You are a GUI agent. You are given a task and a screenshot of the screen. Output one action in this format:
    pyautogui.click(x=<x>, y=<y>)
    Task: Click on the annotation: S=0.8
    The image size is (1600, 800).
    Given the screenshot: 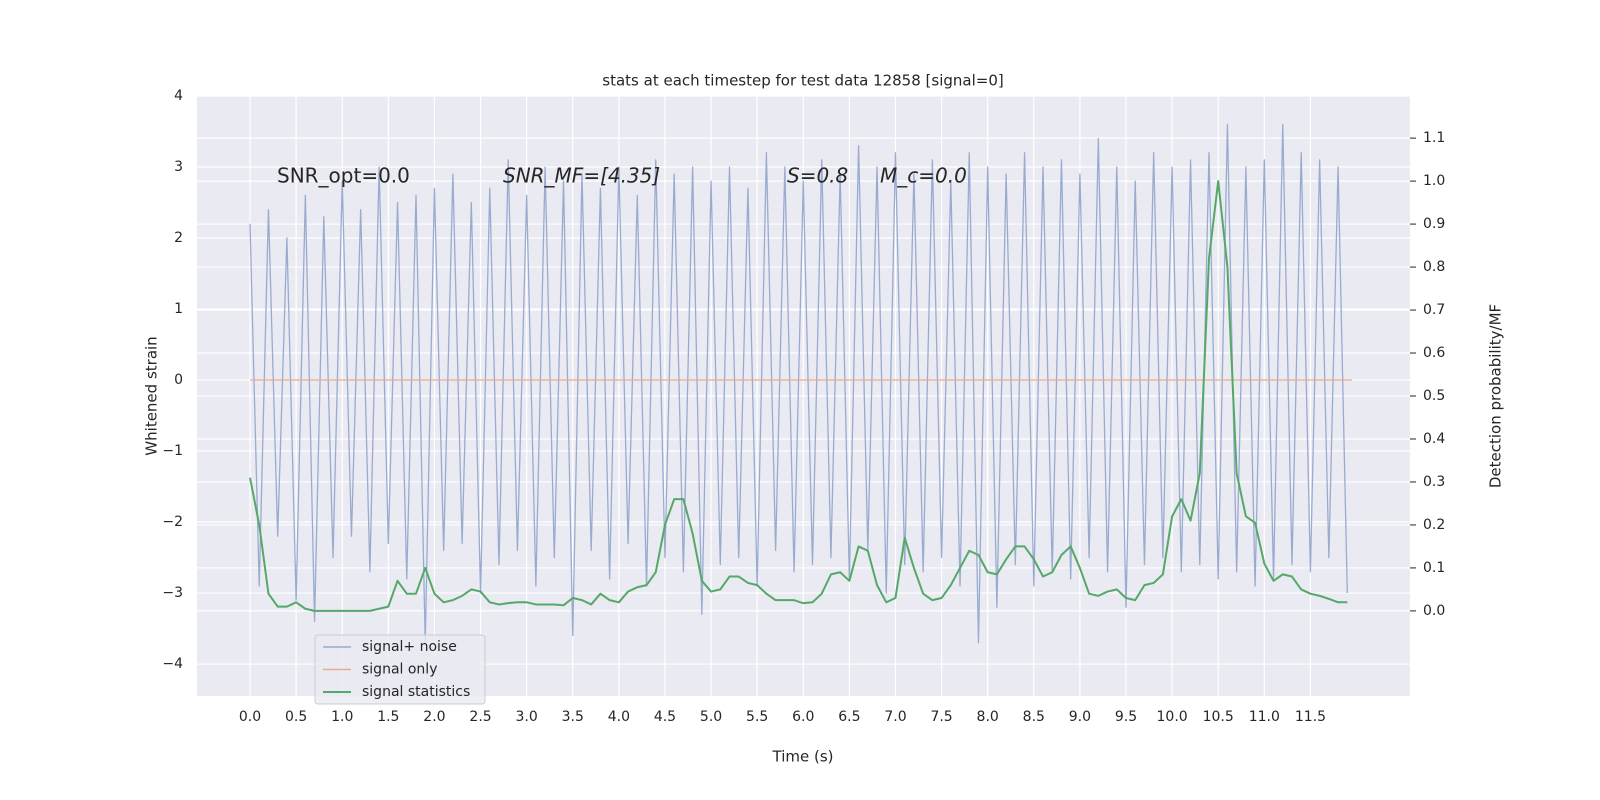 What is the action you would take?
    pyautogui.click(x=817, y=176)
    